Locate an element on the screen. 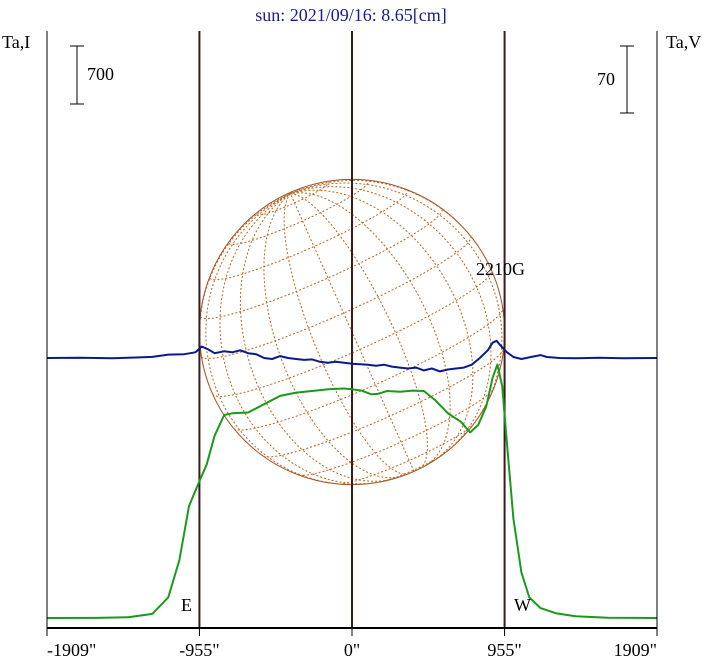 This screenshot has height=662, width=708. scale-label-right: 70 is located at coordinates (606, 79).